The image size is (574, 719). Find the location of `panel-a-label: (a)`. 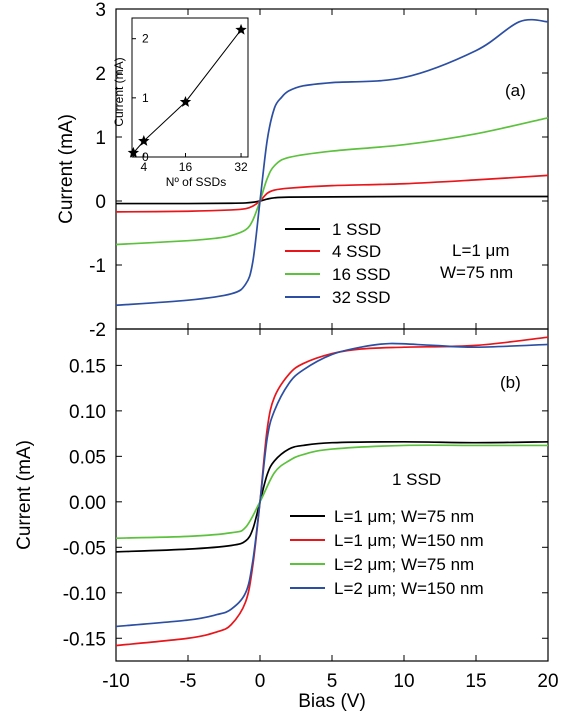

panel-a-label: (a) is located at coordinates (515, 90).